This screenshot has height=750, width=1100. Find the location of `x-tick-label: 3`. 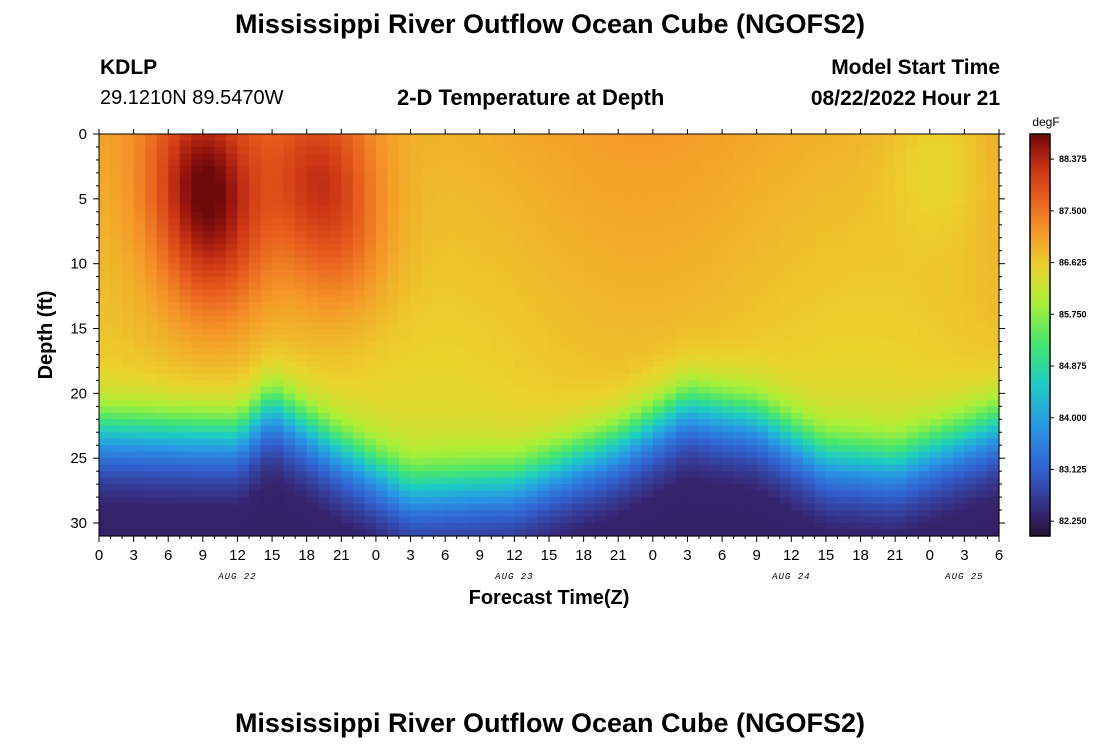

x-tick-label: 3 is located at coordinates (687, 555).